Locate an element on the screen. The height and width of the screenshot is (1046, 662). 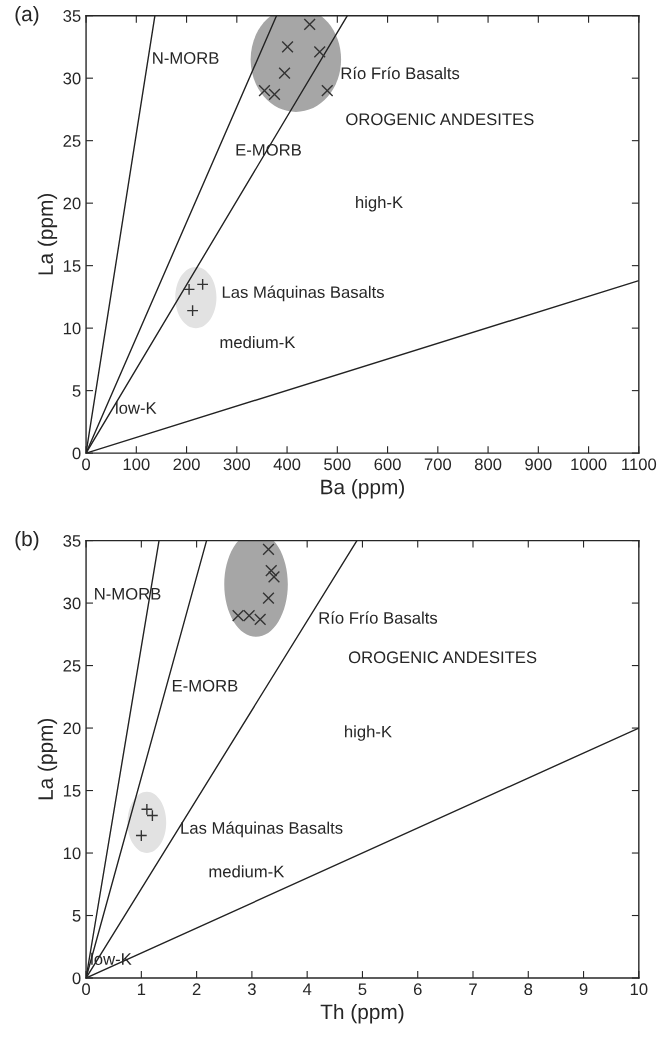
x-tick-label: 6 is located at coordinates (417, 989).